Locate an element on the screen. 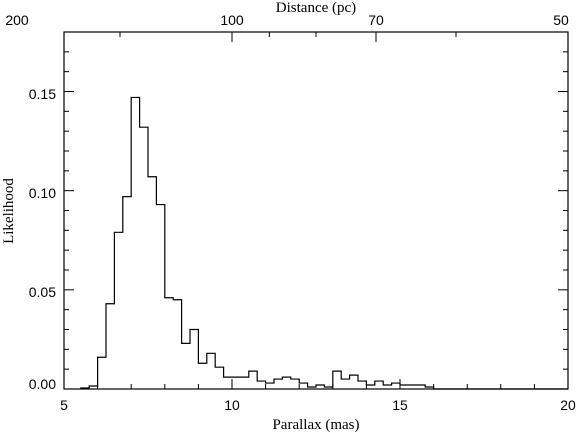 The height and width of the screenshot is (433, 578). x-axis-label: Parallax (mas) is located at coordinates (315, 425).